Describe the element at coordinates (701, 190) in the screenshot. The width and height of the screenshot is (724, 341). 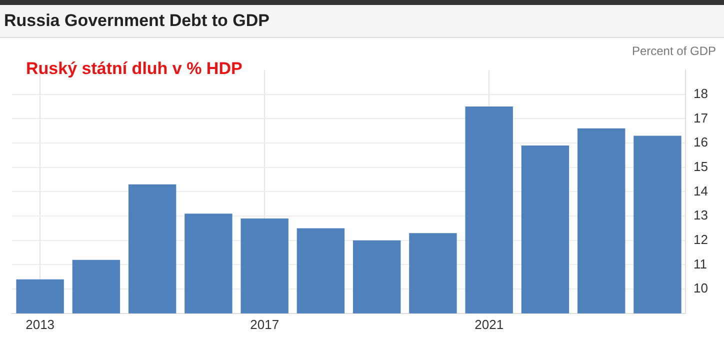
I see `y-tick-label: 14` at that location.